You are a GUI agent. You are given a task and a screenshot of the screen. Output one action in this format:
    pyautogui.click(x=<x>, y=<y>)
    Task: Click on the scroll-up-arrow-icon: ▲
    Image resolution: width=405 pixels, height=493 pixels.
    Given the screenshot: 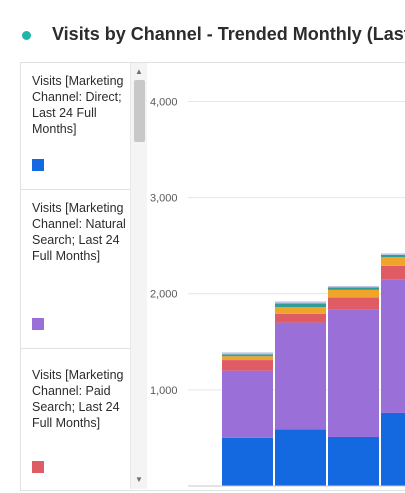 What is the action you would take?
    pyautogui.click(x=139, y=71)
    